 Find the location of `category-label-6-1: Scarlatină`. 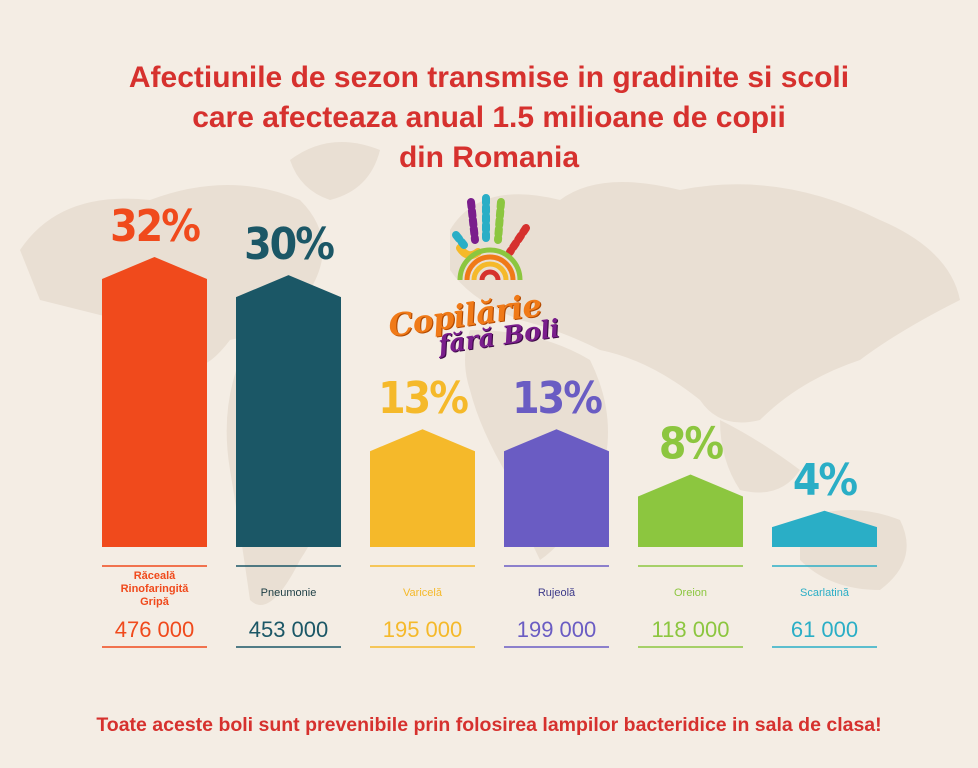

category-label-6-1: Scarlatină is located at coordinates (825, 593).